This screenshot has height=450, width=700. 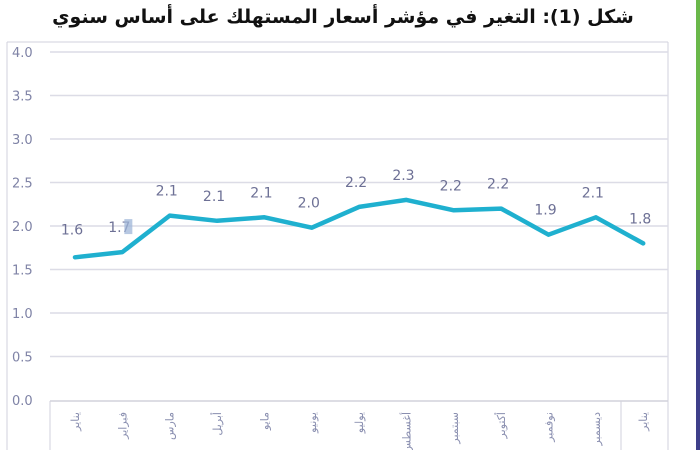 I want to click on data-label: 2.0, so click(x=309, y=204).